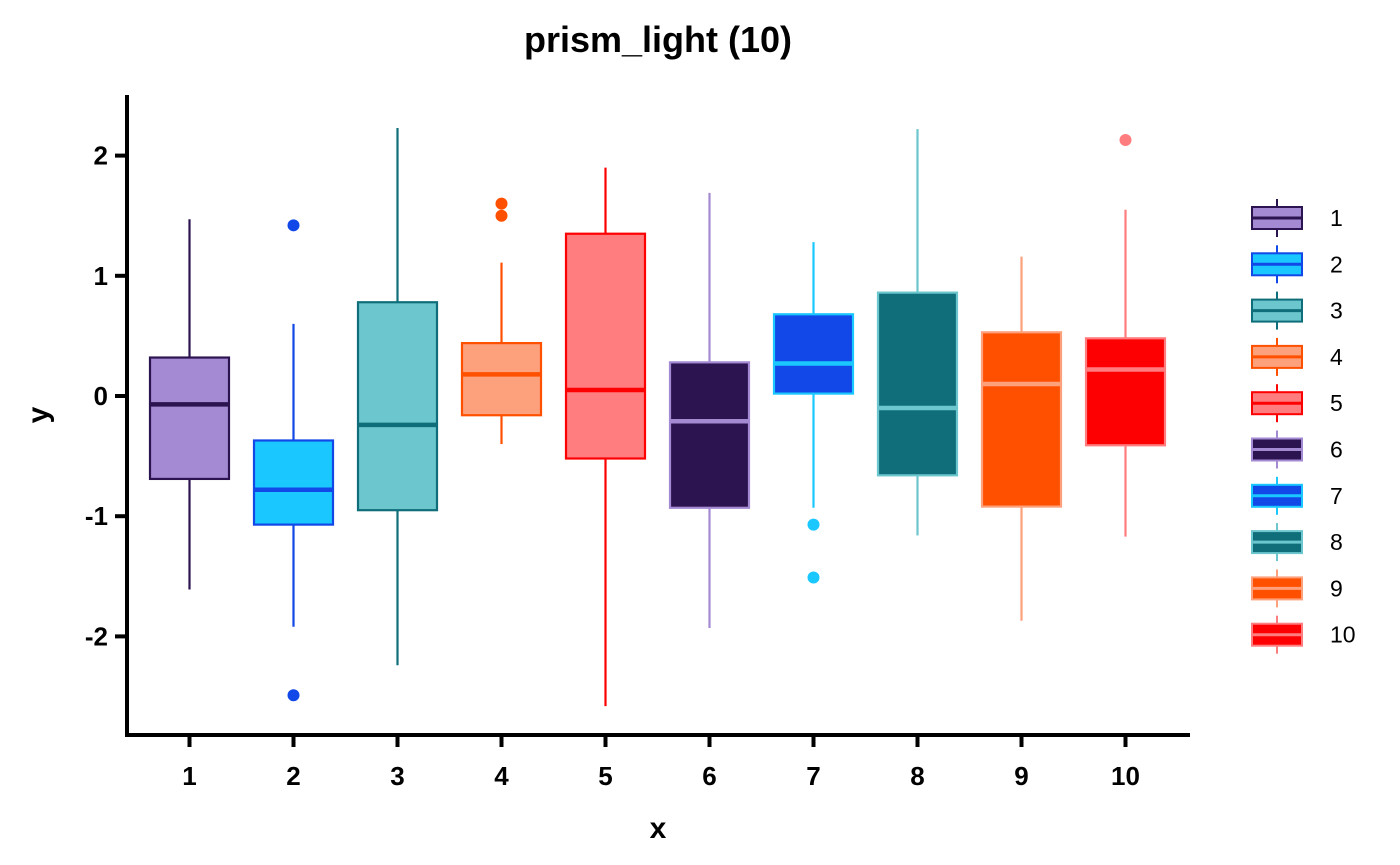 Image resolution: width=1400 pixels, height=865 pixels. What do you see at coordinates (813, 776) in the screenshot?
I see `x-tick-label: 7` at bounding box center [813, 776].